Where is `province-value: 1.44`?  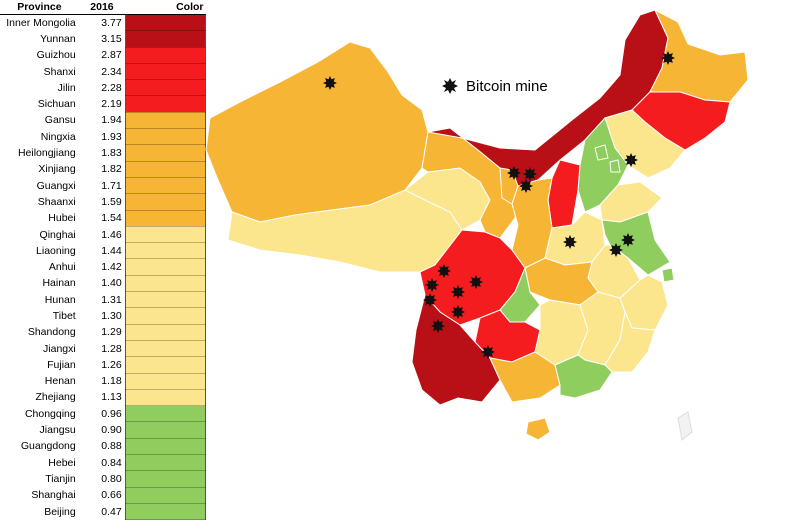
province-value: 1.44 is located at coordinates (111, 250).